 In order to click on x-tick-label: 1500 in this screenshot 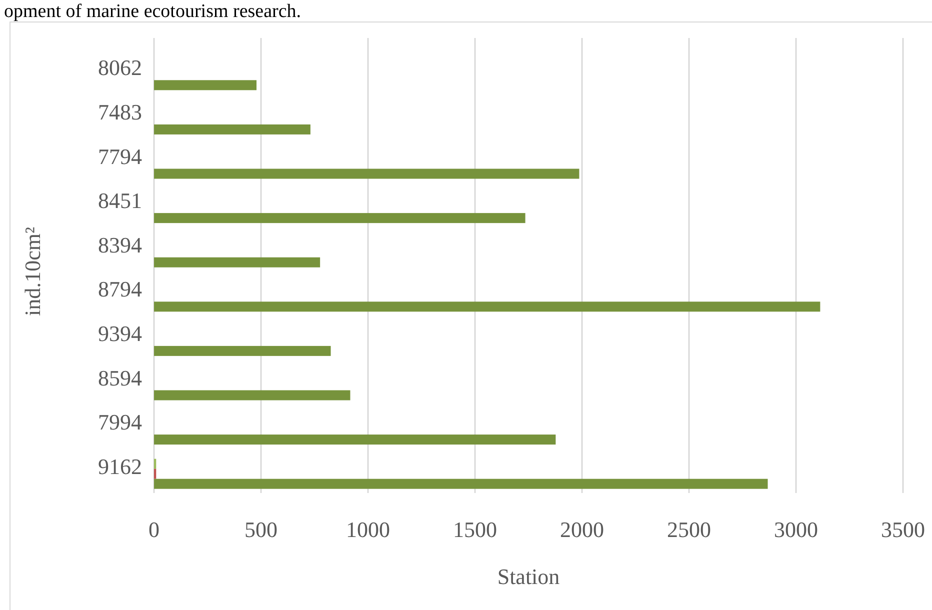, I will do `click(475, 529)`.